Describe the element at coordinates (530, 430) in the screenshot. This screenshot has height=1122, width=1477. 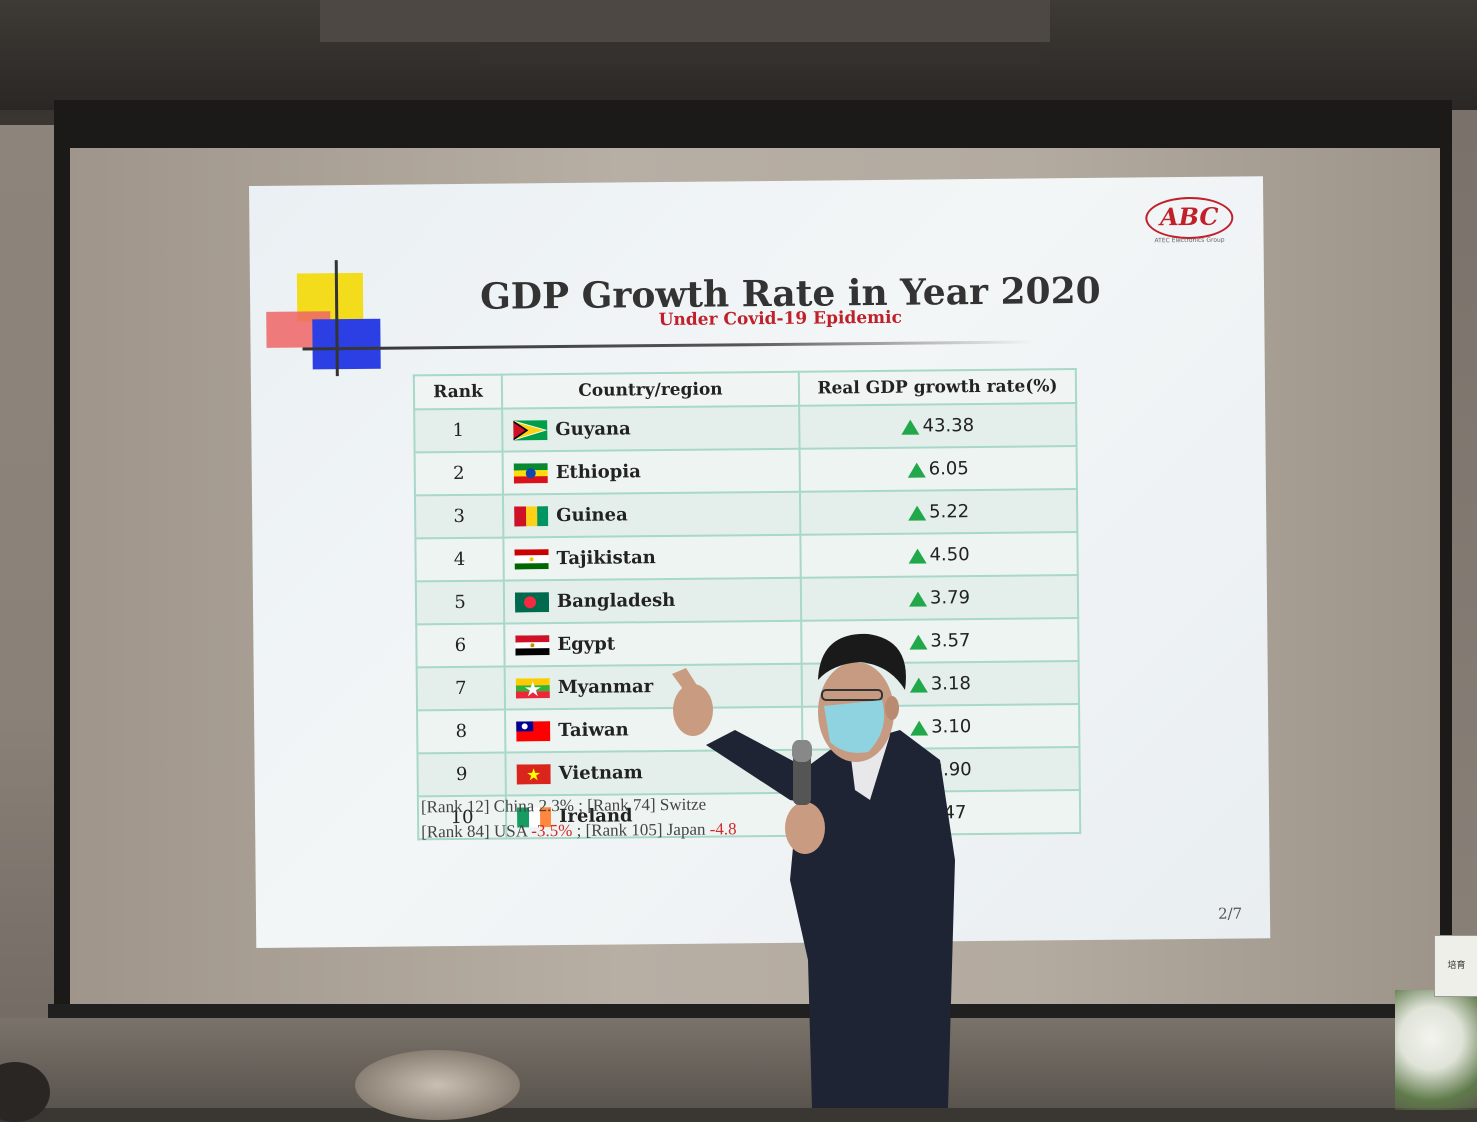
I see `guyana-flag-icon` at that location.